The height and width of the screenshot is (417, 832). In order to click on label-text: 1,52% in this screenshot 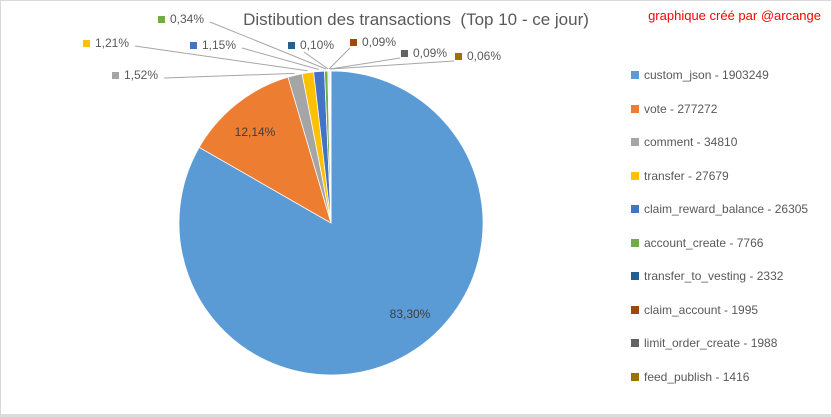, I will do `click(141, 75)`.